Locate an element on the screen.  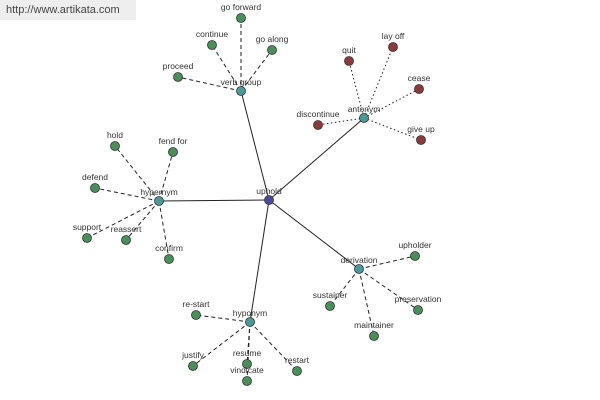
word-label: reassert is located at coordinates (126, 229).